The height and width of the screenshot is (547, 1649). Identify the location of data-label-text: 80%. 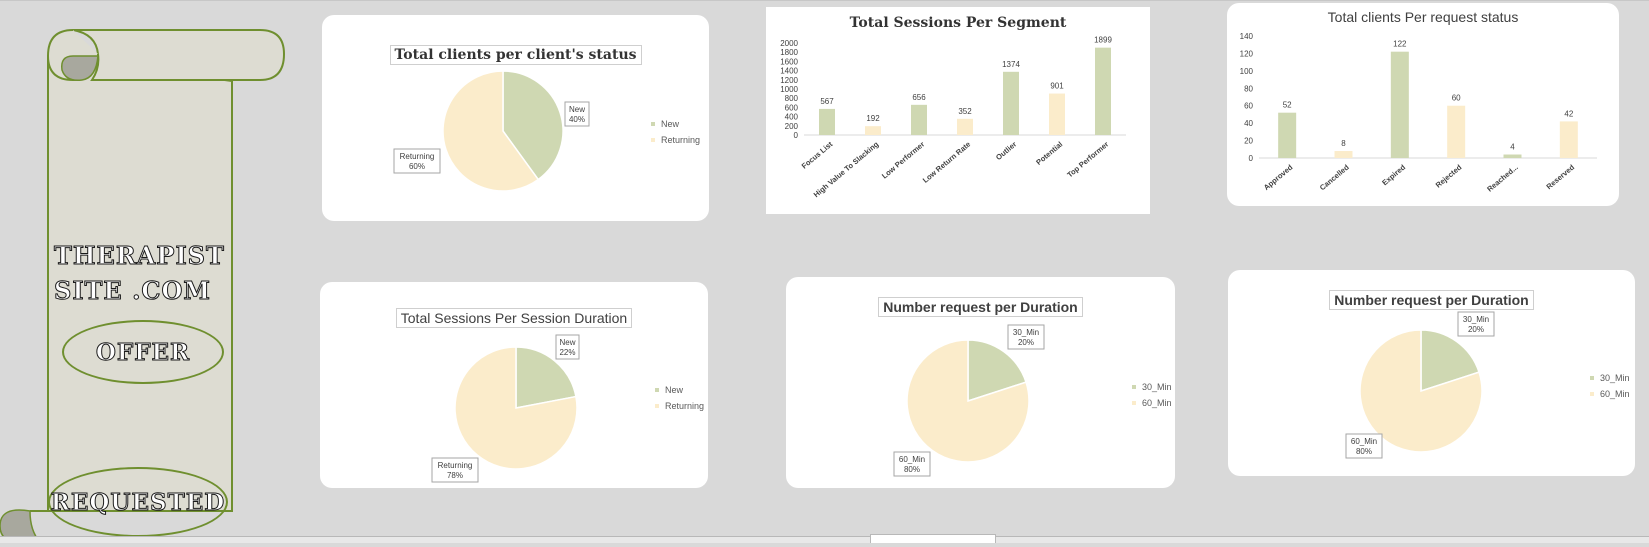
(912, 469).